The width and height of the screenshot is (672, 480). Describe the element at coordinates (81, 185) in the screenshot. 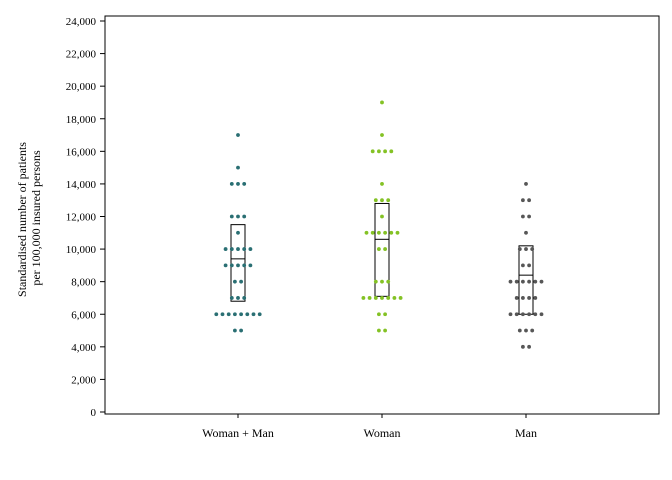

I see `y-tick-label: 14,000` at that location.